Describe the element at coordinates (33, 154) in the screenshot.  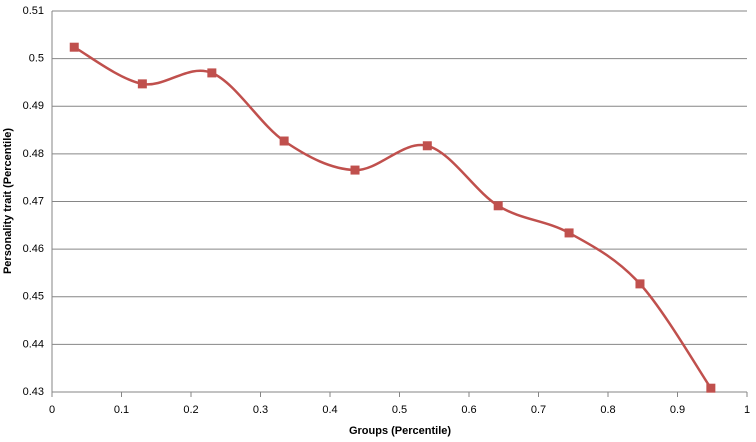
I see `y-tick-label: 0.48` at that location.